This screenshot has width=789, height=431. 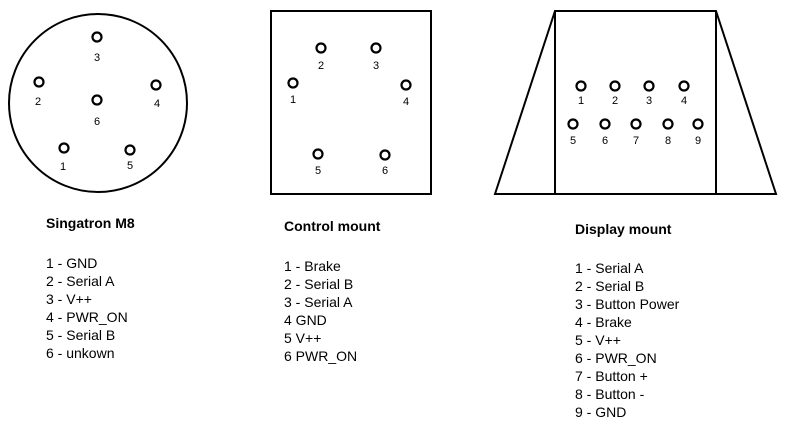 What do you see at coordinates (684, 101) in the screenshot?
I see `display-pin-number: 4` at bounding box center [684, 101].